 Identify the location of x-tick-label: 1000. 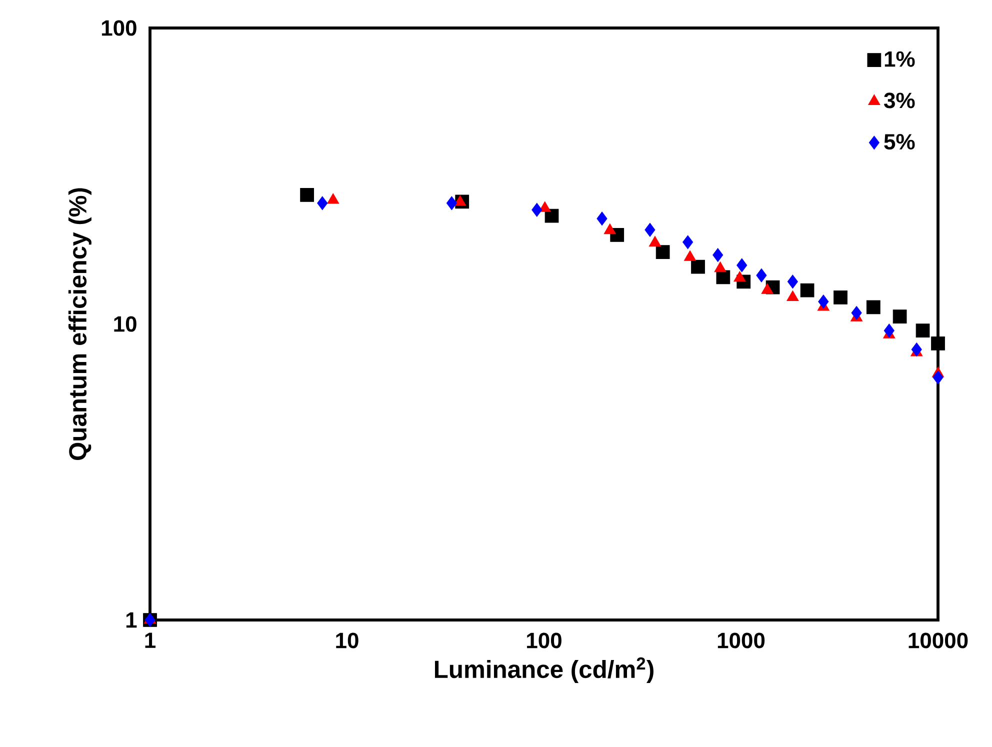
(741, 640).